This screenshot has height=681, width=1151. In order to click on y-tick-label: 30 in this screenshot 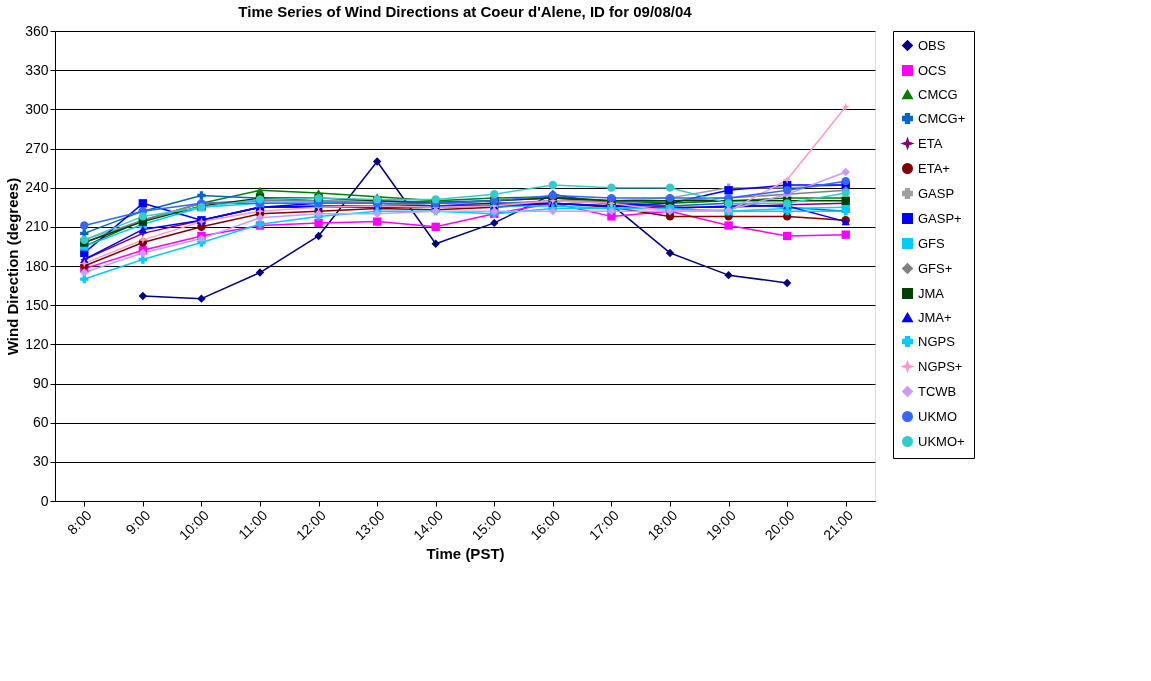, I will do `click(40, 461)`.